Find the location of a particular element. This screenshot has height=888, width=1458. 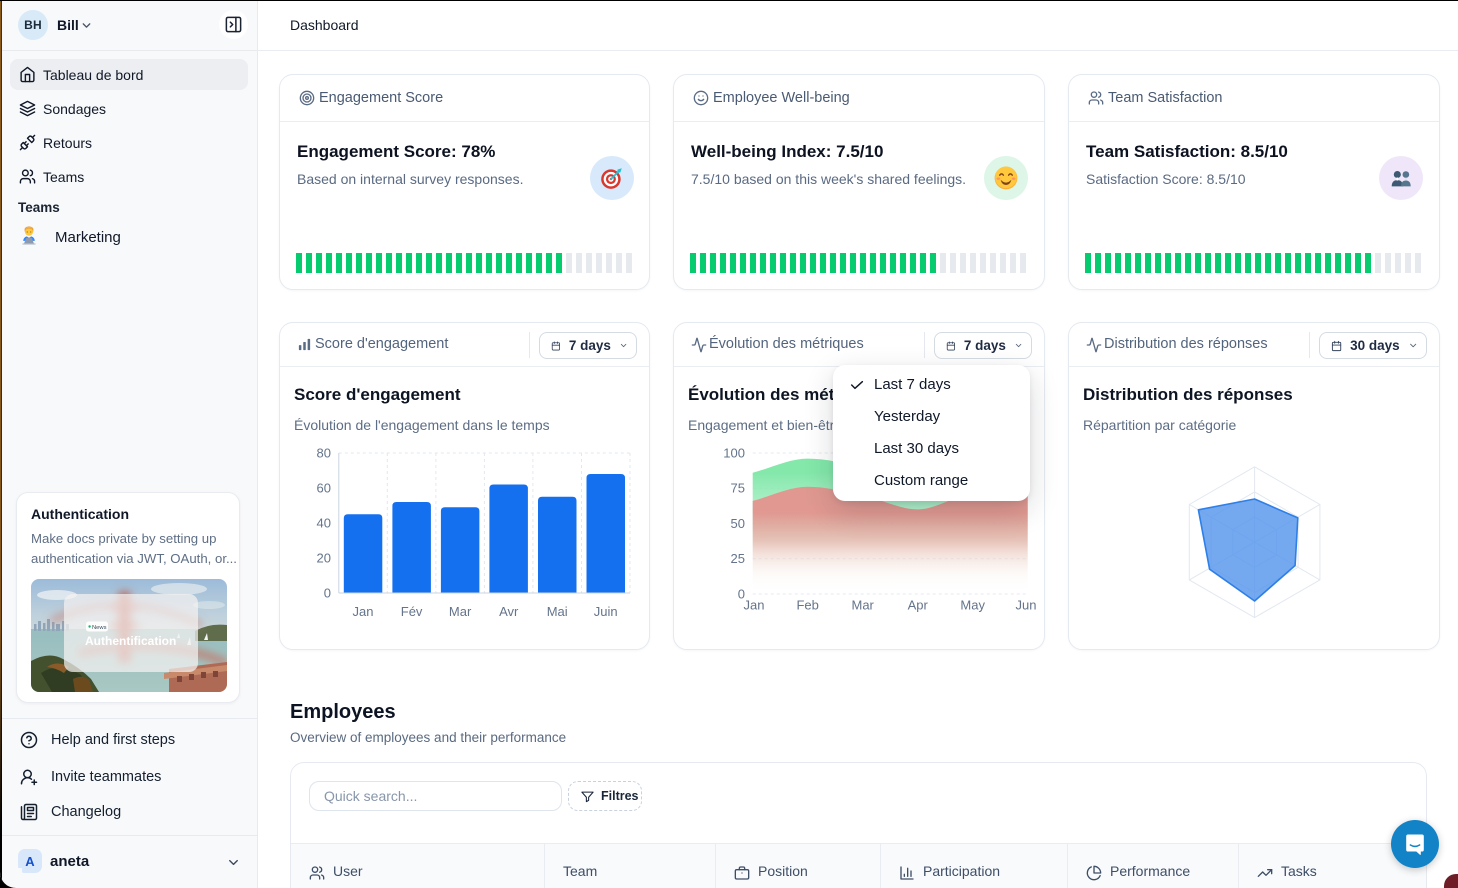

svg-text: Mai is located at coordinates (557, 611).